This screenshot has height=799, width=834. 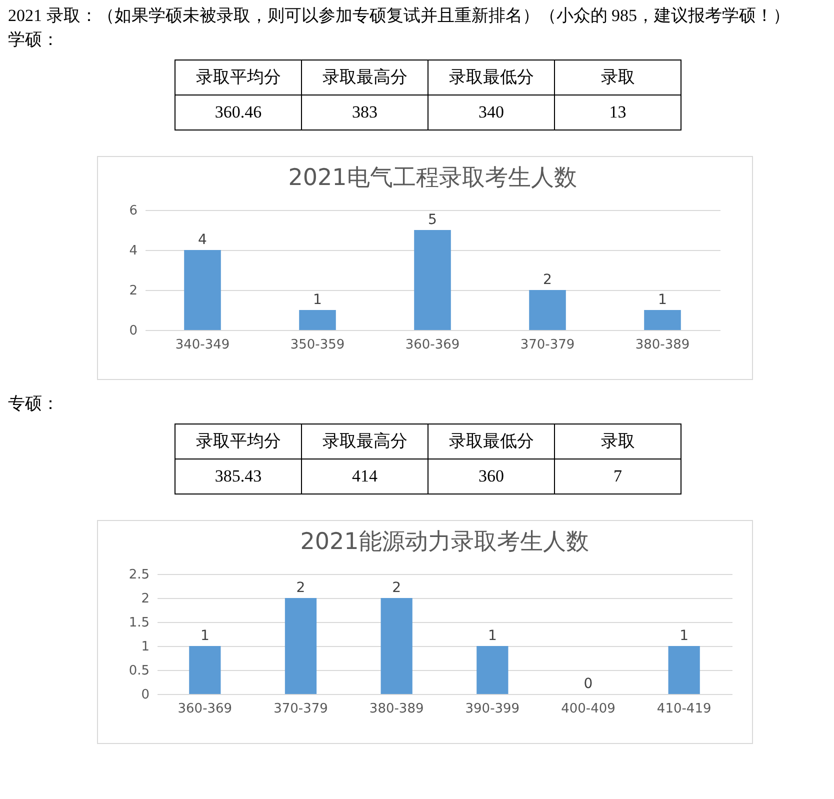 What do you see at coordinates (34, 404) in the screenshot?
I see `text: 专硕：` at bounding box center [34, 404].